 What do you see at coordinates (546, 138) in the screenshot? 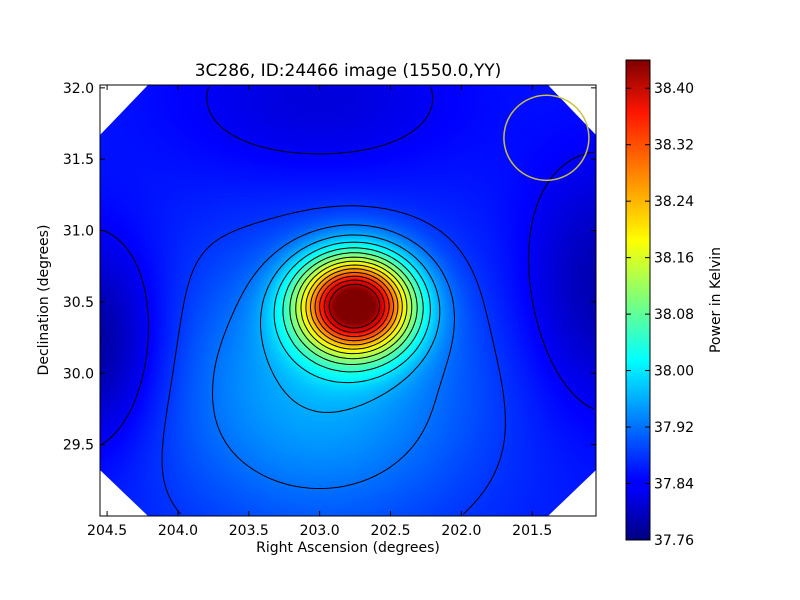
I see `beam-circle` at bounding box center [546, 138].